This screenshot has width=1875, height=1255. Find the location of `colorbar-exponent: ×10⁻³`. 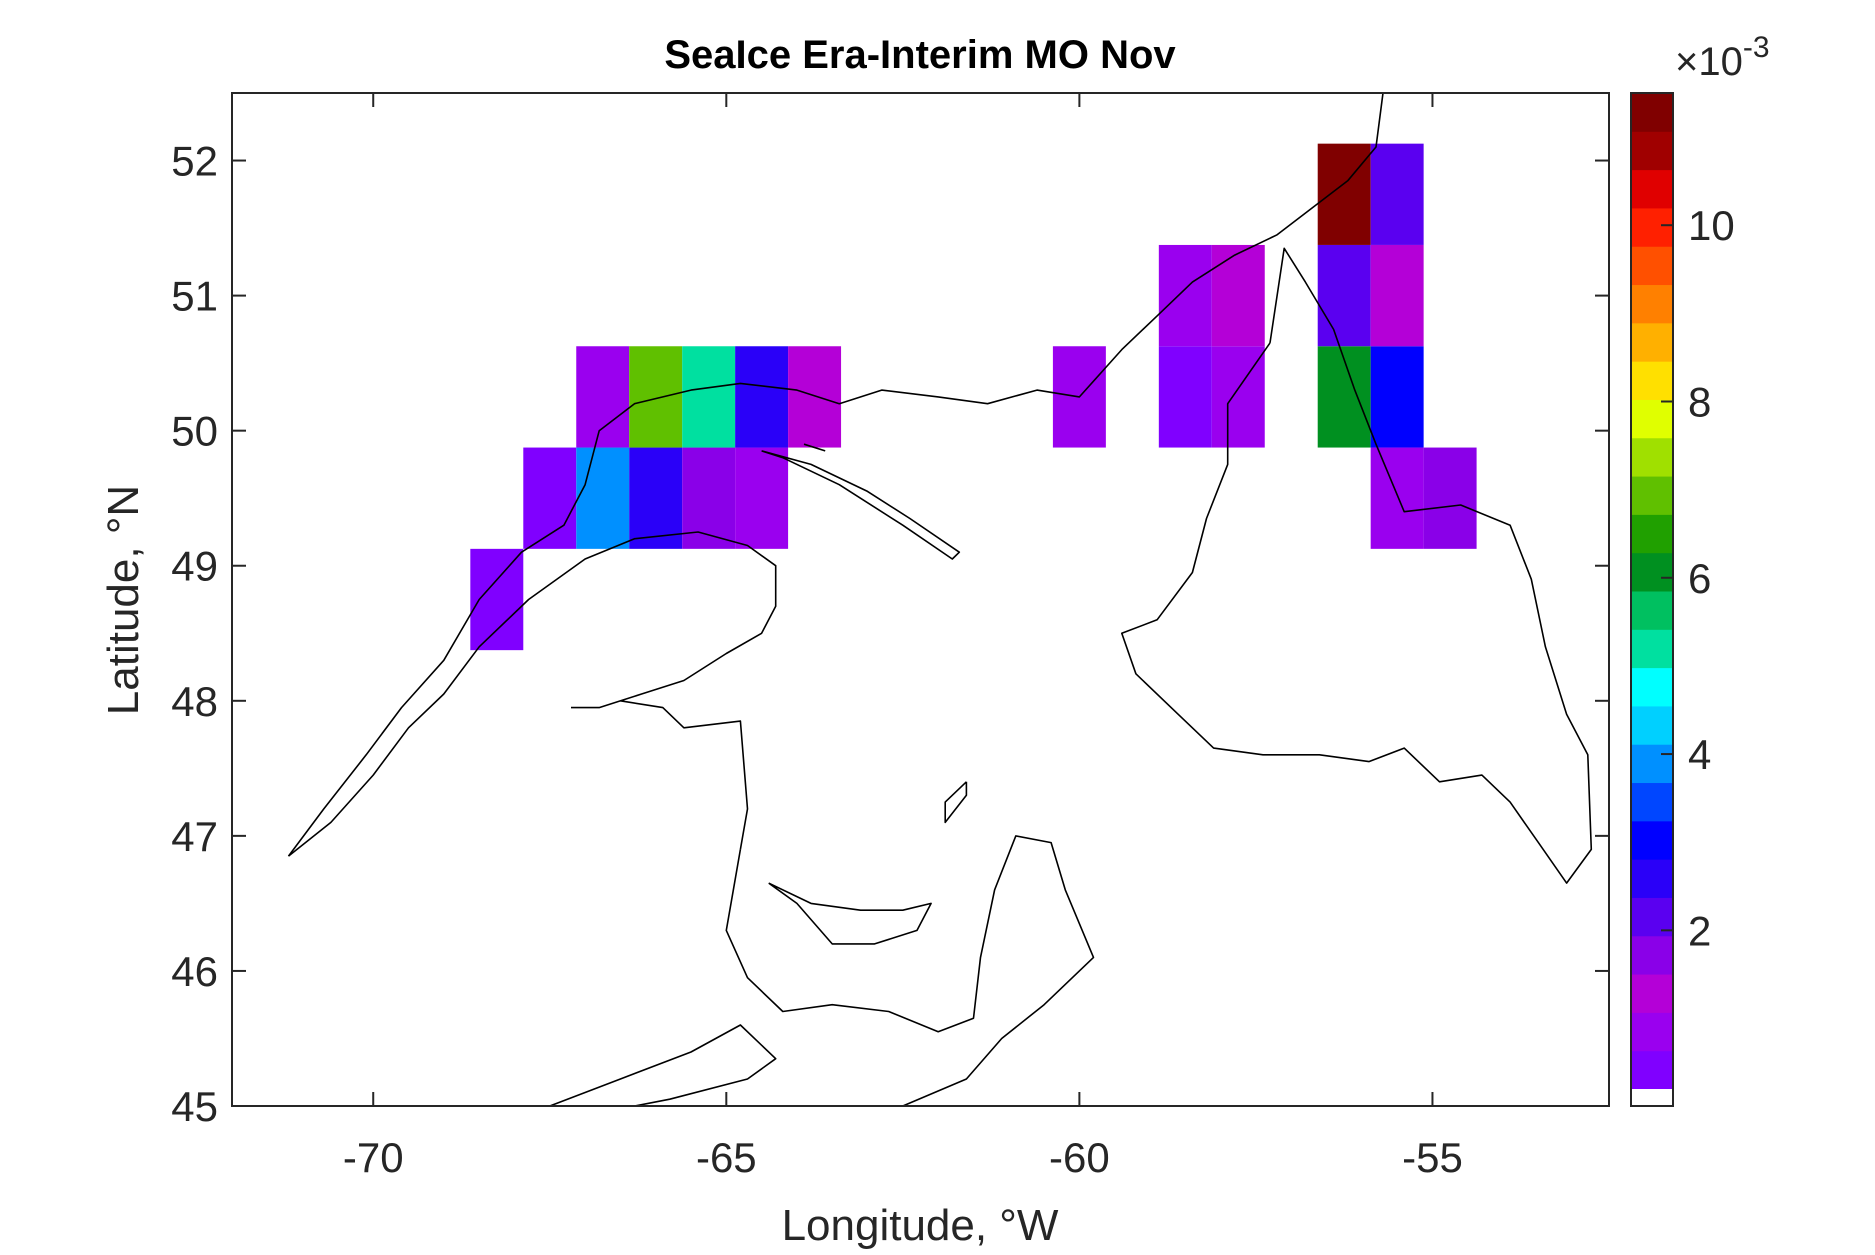

colorbar-exponent: ×10⁻³ is located at coordinates (1722, 57).